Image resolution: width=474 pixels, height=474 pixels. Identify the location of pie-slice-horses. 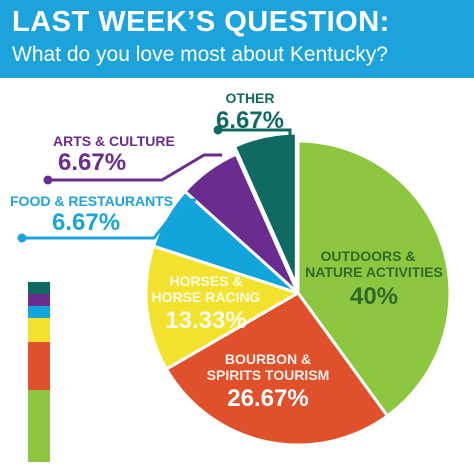
(222, 307).